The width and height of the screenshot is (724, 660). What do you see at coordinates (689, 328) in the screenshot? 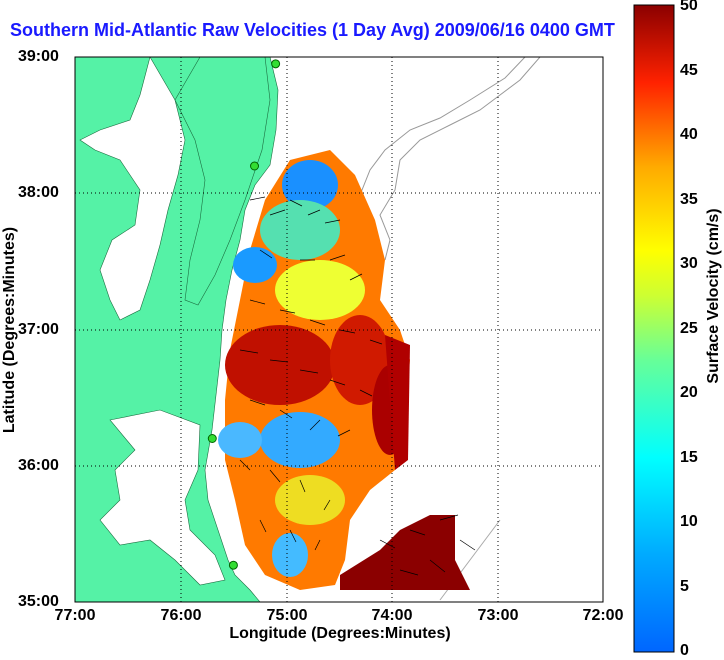
I see `colorbar-tick: 25` at bounding box center [689, 328].